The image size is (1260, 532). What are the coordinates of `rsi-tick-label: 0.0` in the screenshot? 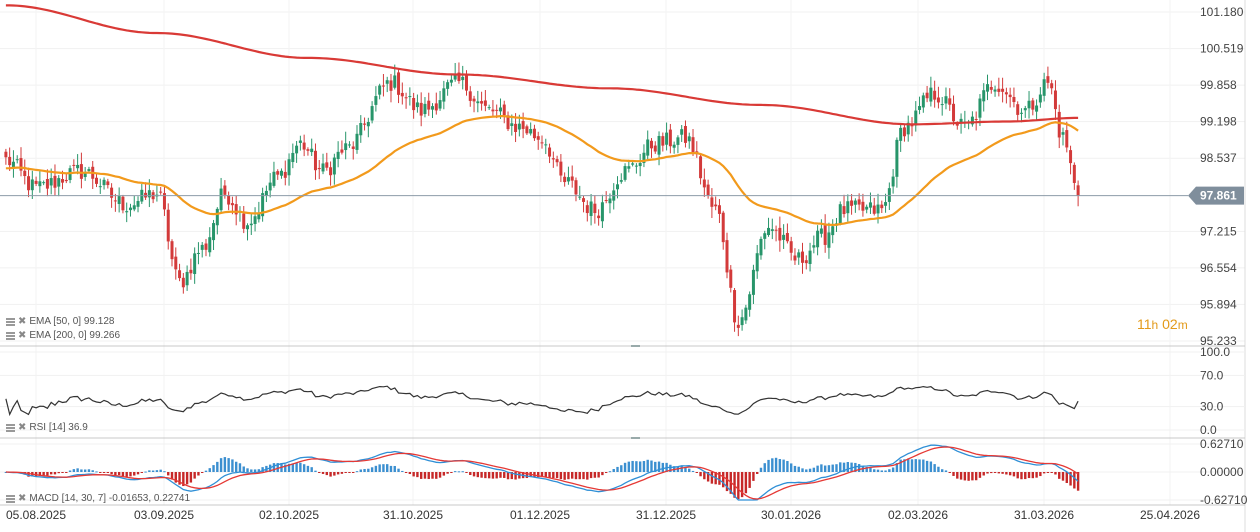 It's located at (1208, 430).